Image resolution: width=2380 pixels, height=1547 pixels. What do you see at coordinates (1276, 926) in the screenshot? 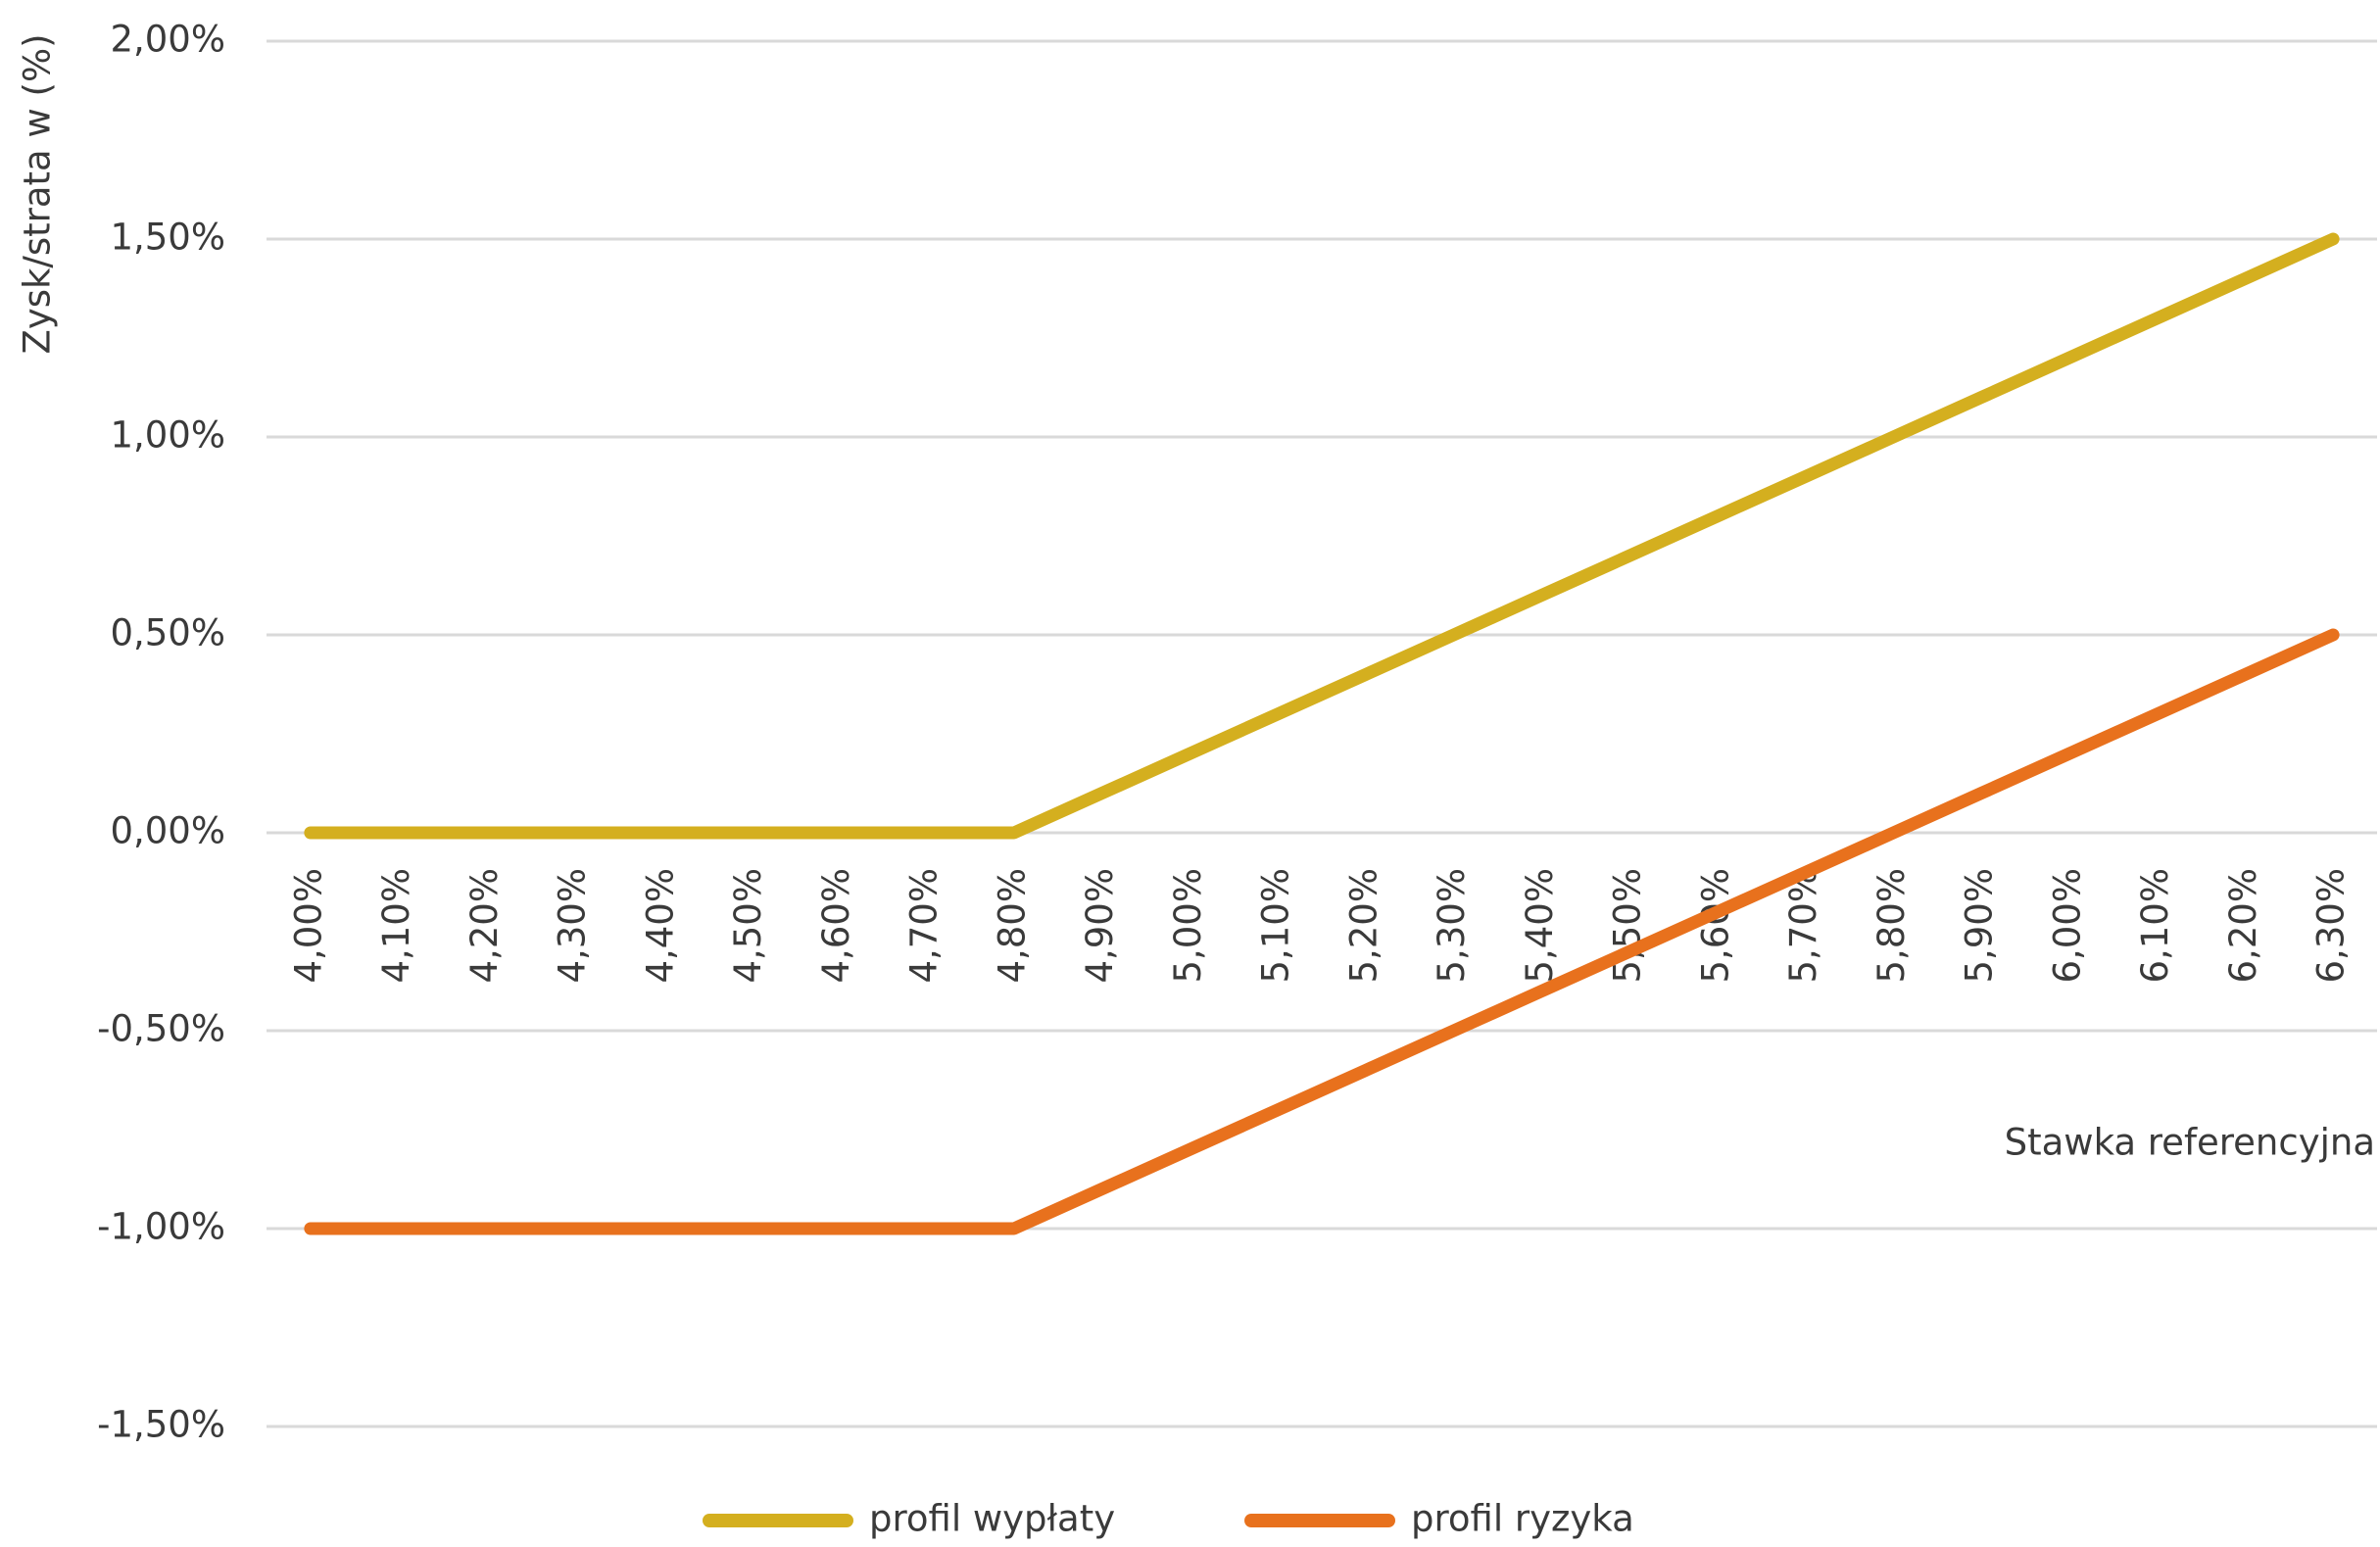
I see `x-tick-label: 5,10%` at bounding box center [1276, 926].